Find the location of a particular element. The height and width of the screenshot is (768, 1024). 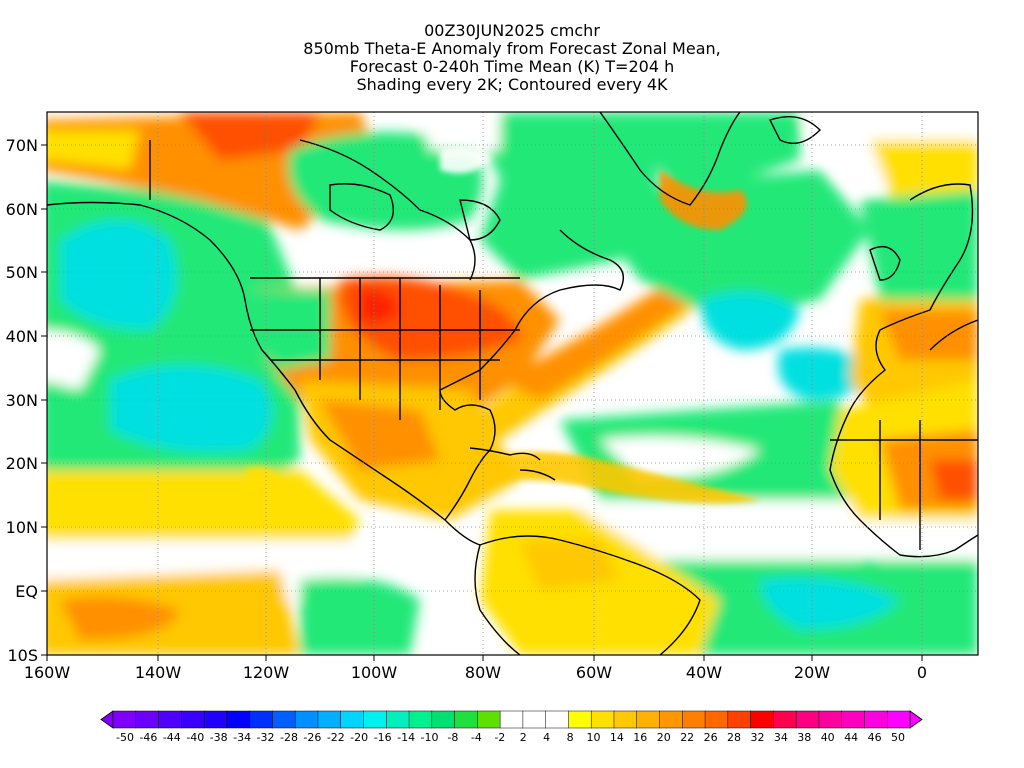

colorbar-tick-label: 34 is located at coordinates (781, 737).